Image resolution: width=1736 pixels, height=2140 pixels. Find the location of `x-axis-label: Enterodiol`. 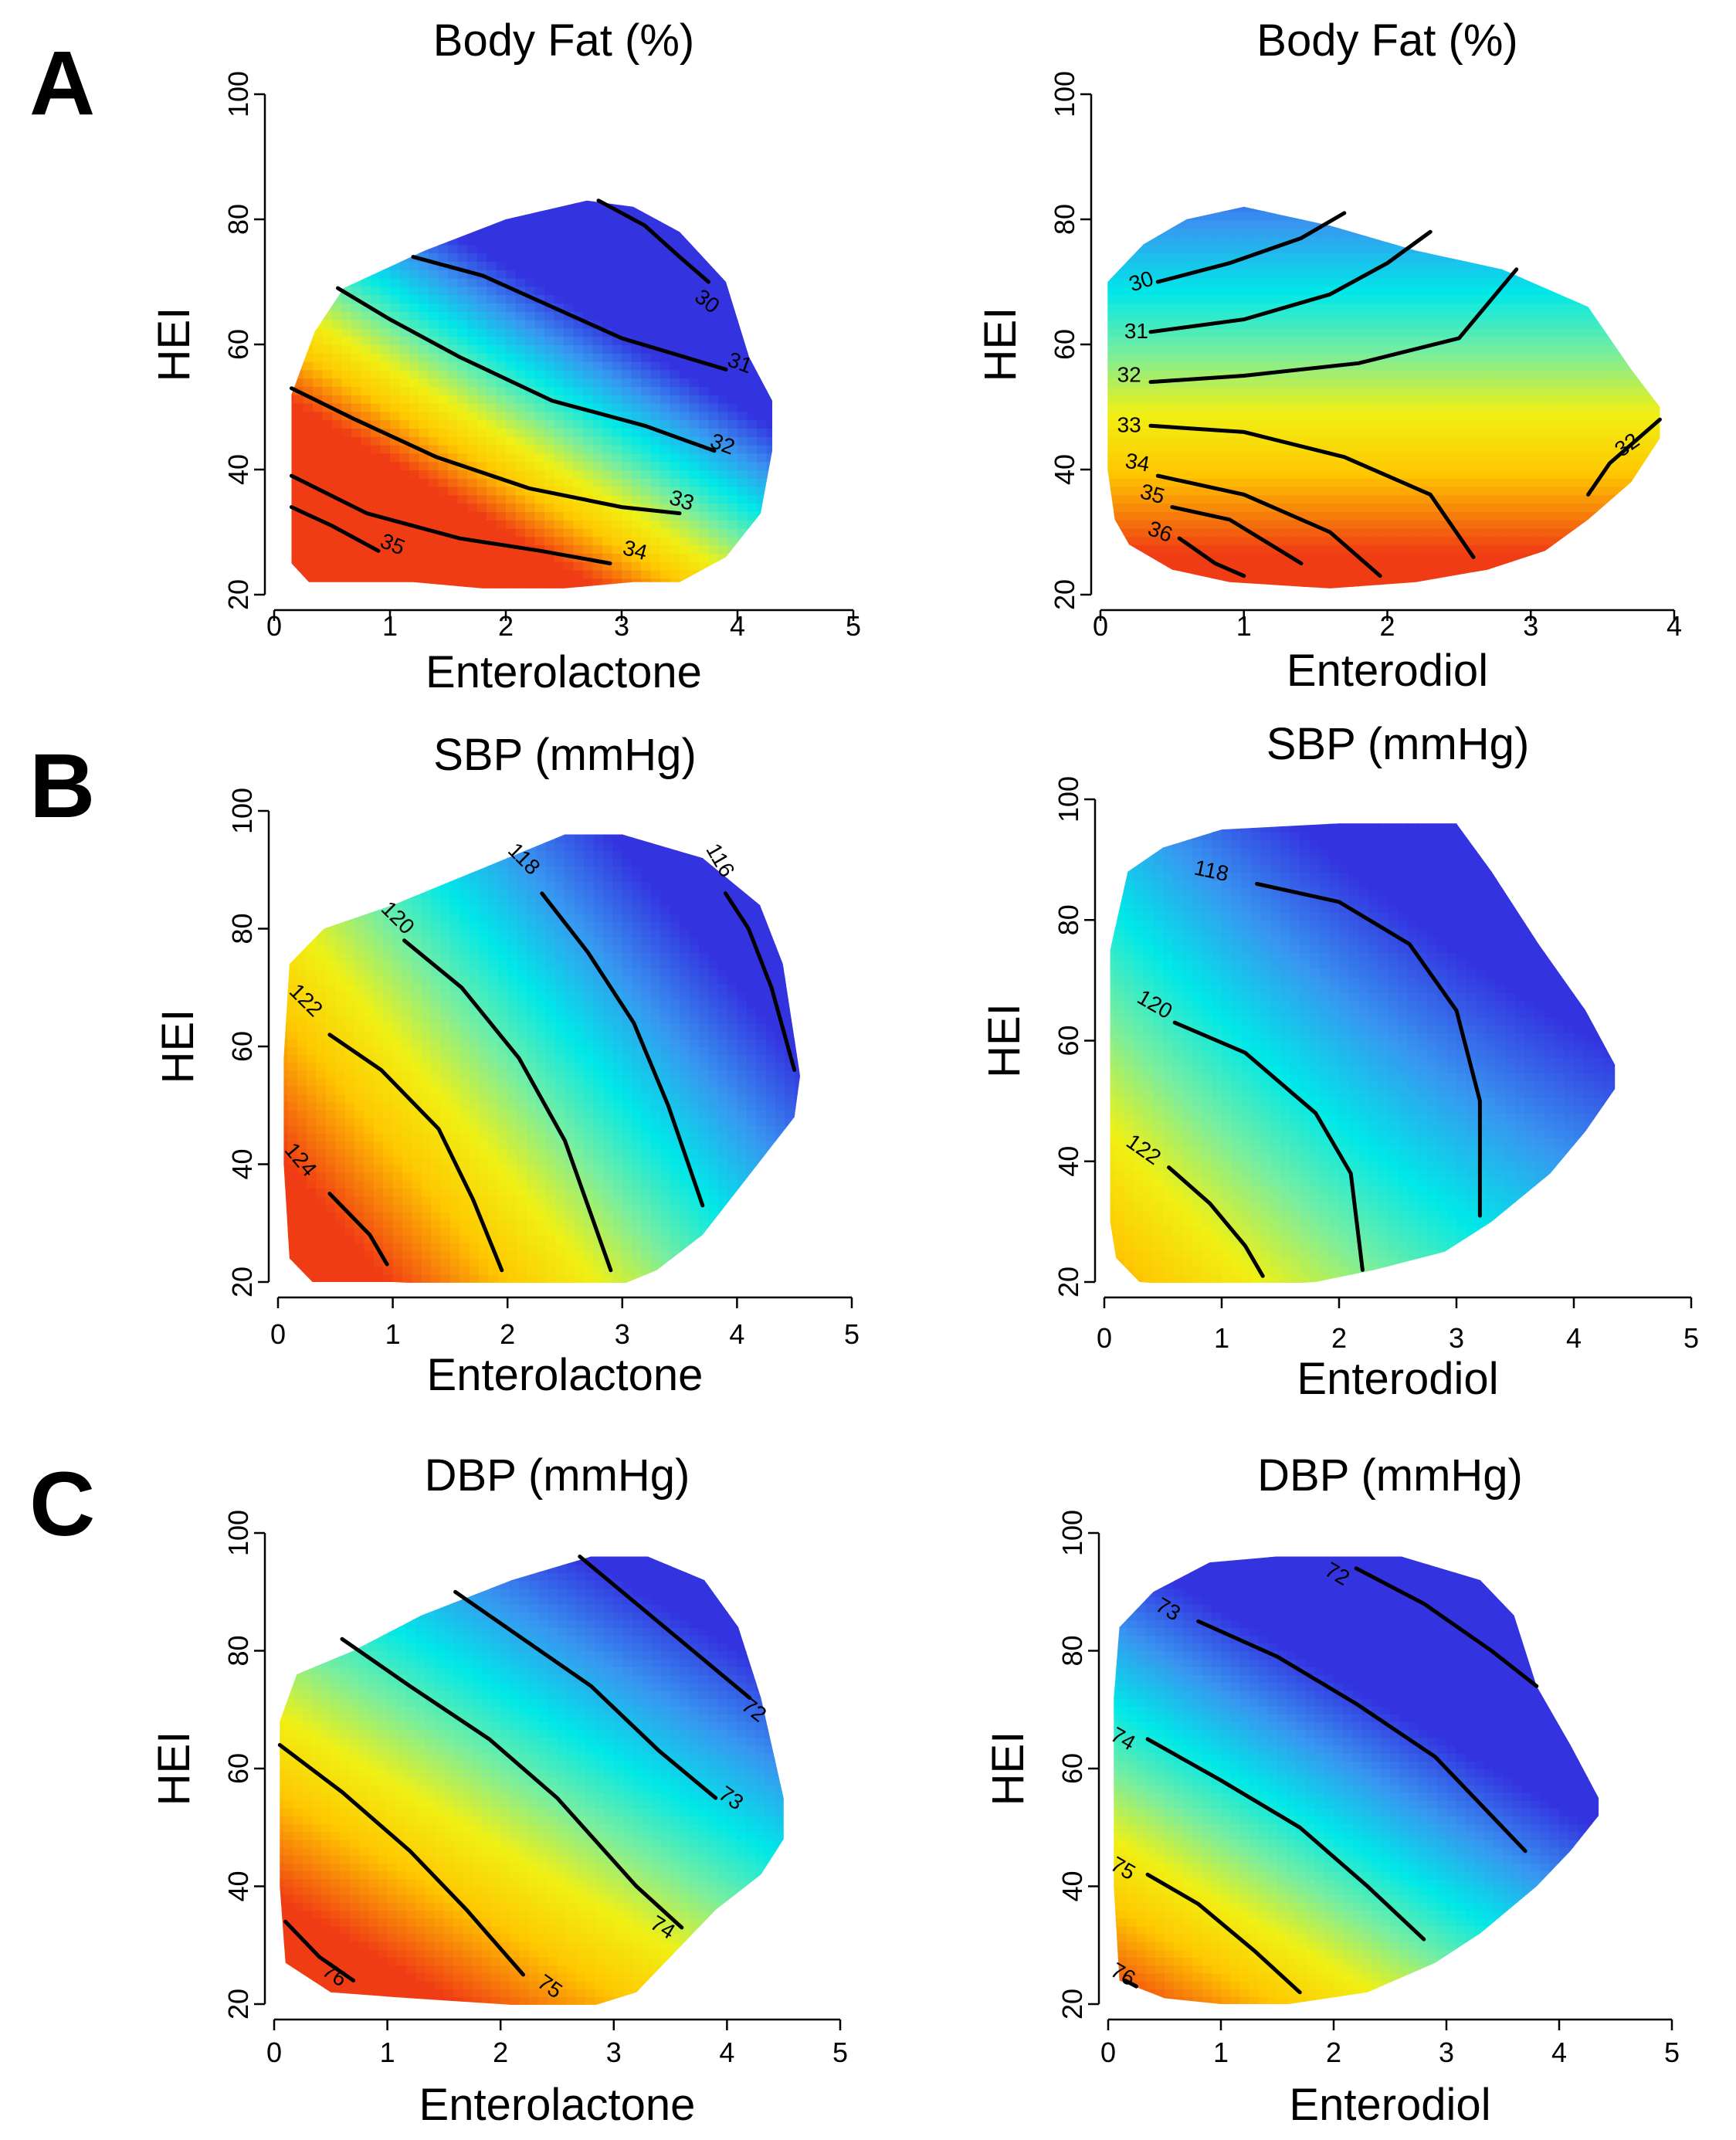

x-axis-label: Enterodiol is located at coordinates (1397, 1379).